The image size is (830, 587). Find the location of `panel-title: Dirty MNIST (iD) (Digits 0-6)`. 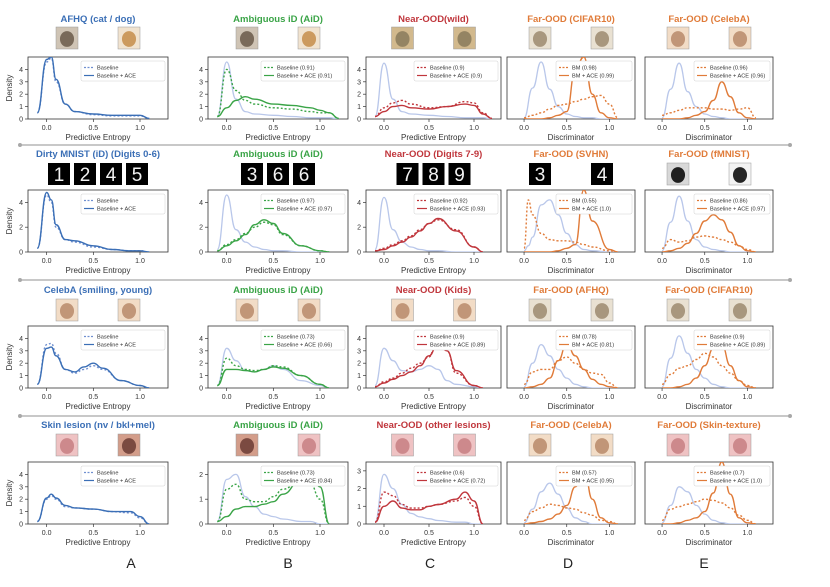

panel-title: Dirty MNIST (iD) (Digits 0-6) is located at coordinates (98, 154).